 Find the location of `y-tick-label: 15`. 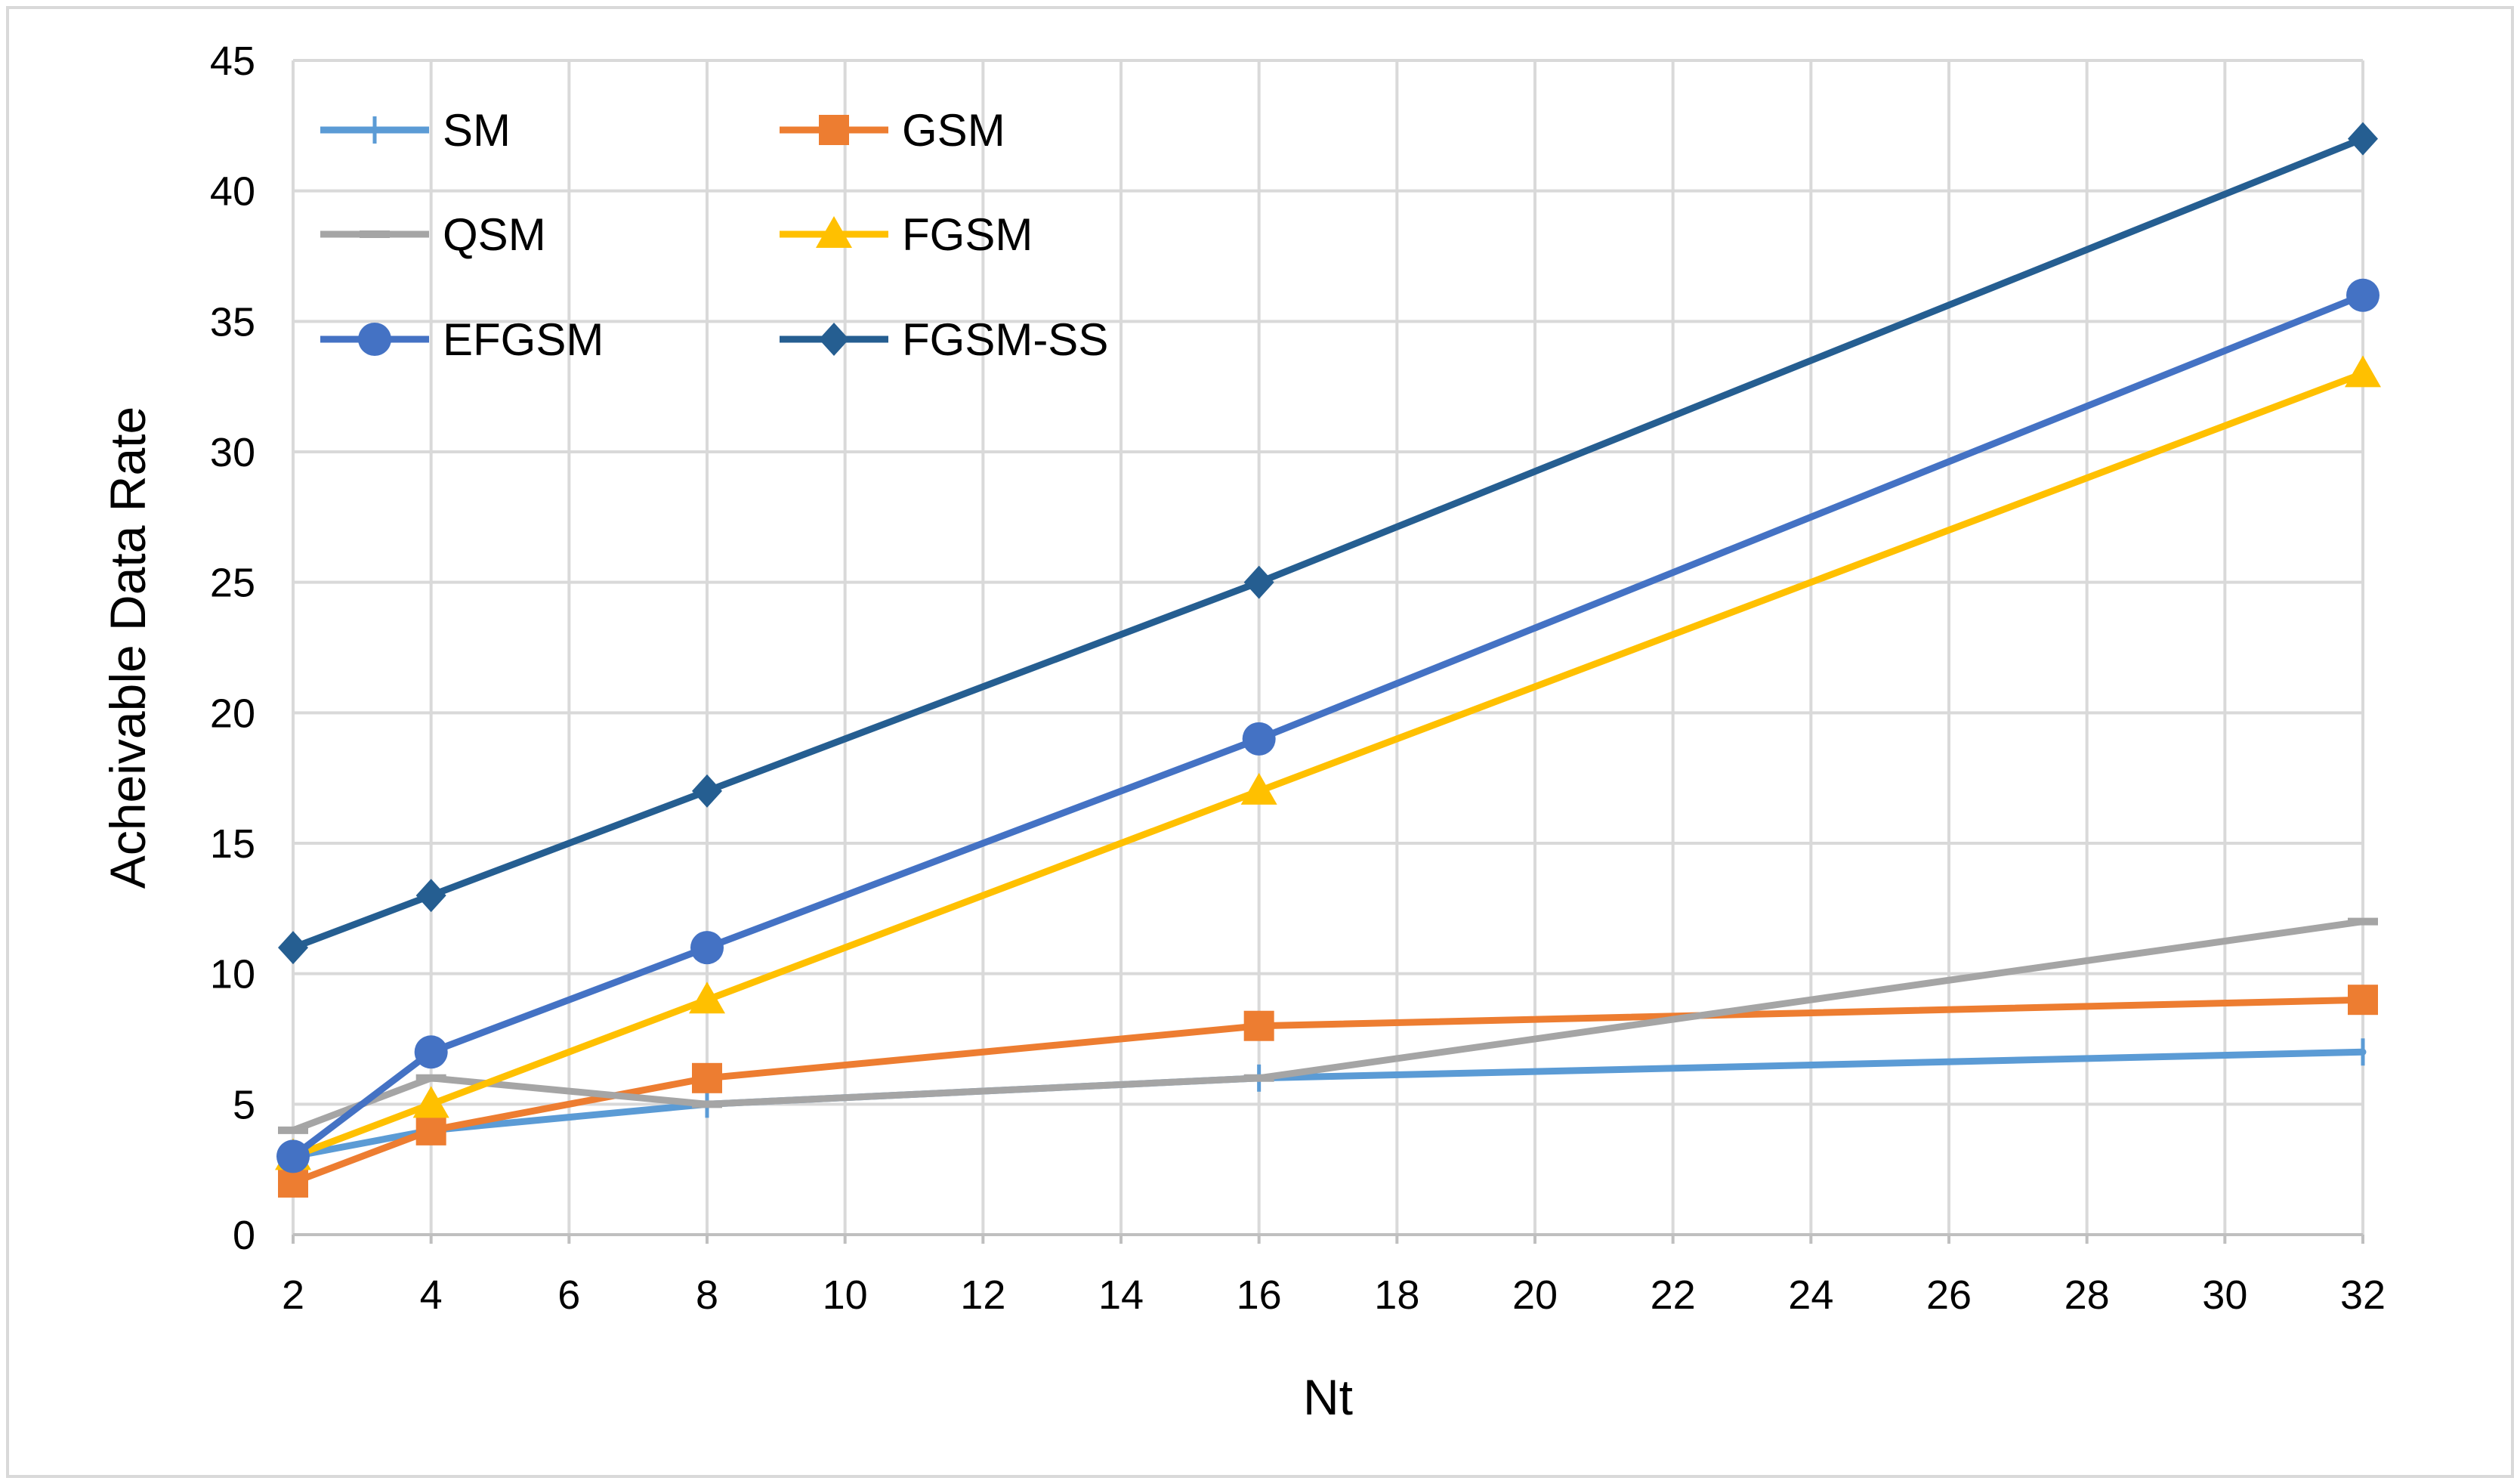

y-tick-label: 15 is located at coordinates (232, 844).